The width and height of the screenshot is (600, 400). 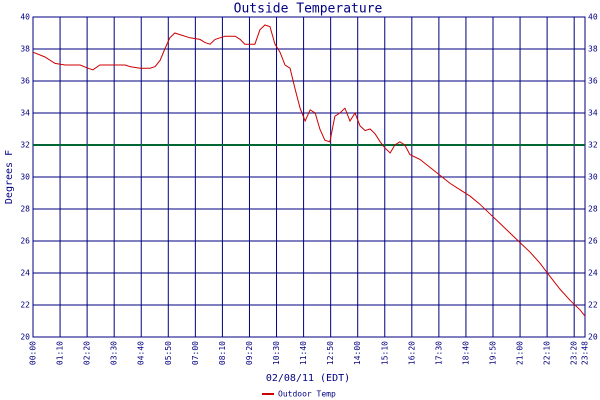 I want to click on x-tick-label: 10:30, so click(x=276, y=353).